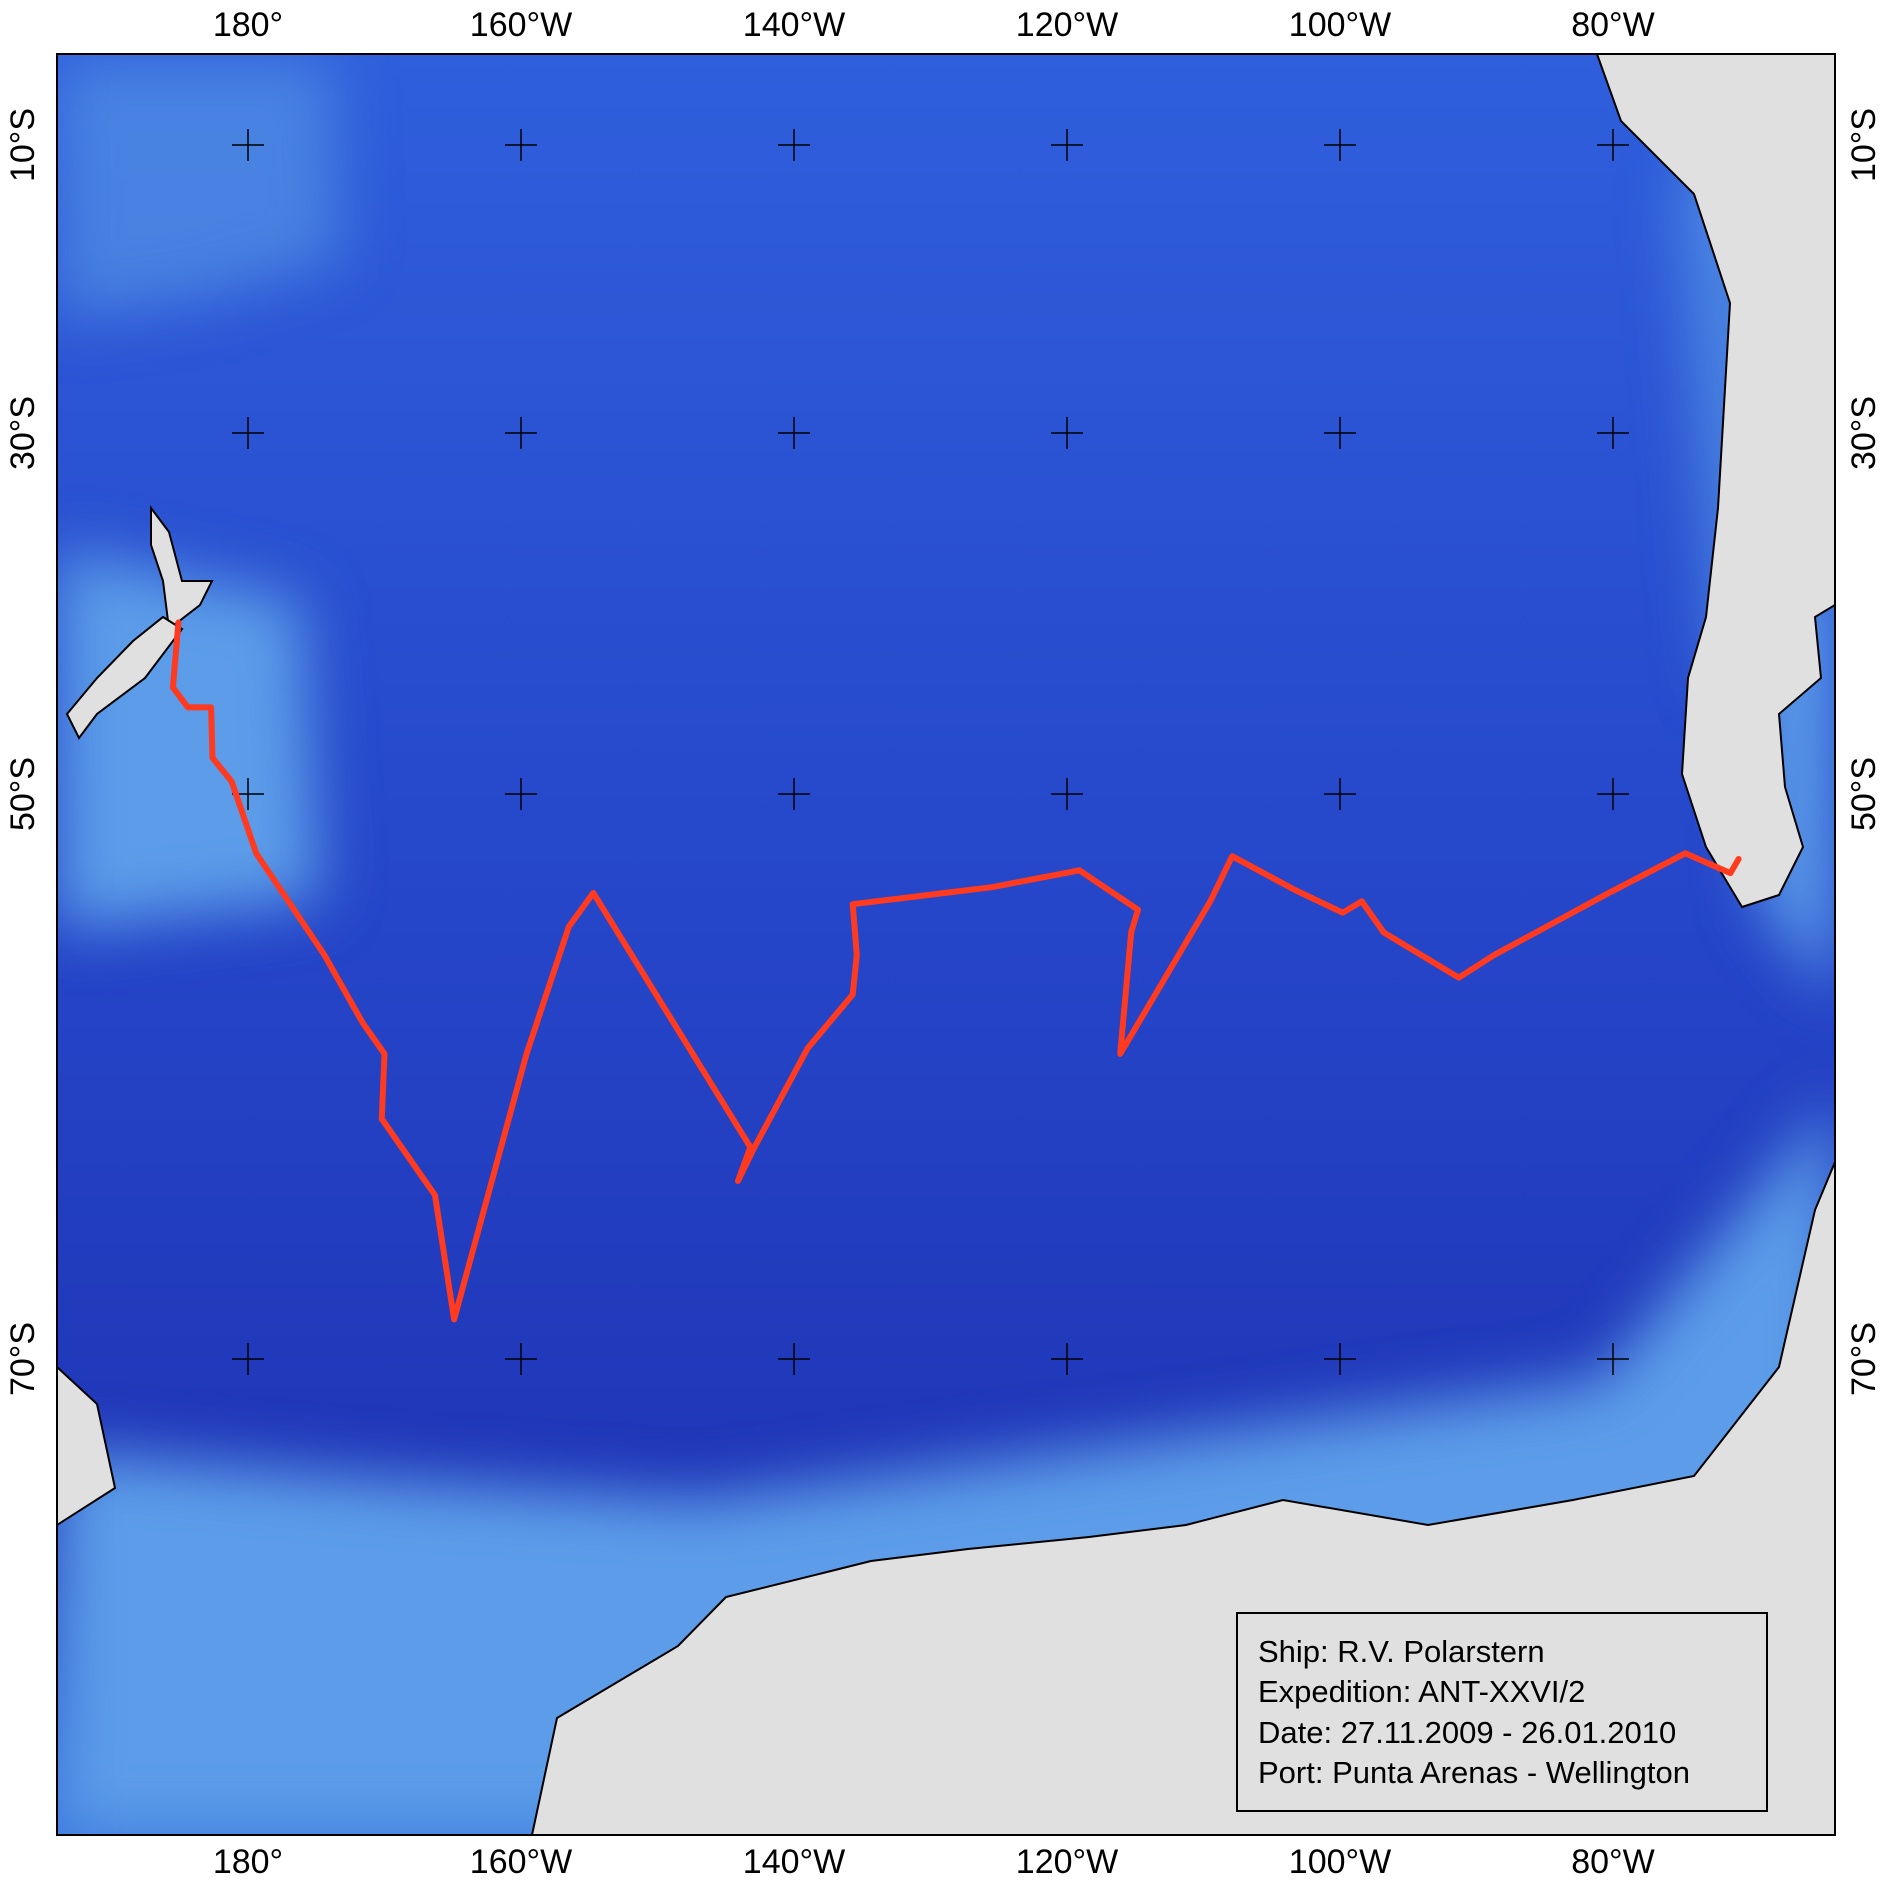 This screenshot has width=1891, height=1891. I want to click on x-tick-label-top: 140°W, so click(794, 25).